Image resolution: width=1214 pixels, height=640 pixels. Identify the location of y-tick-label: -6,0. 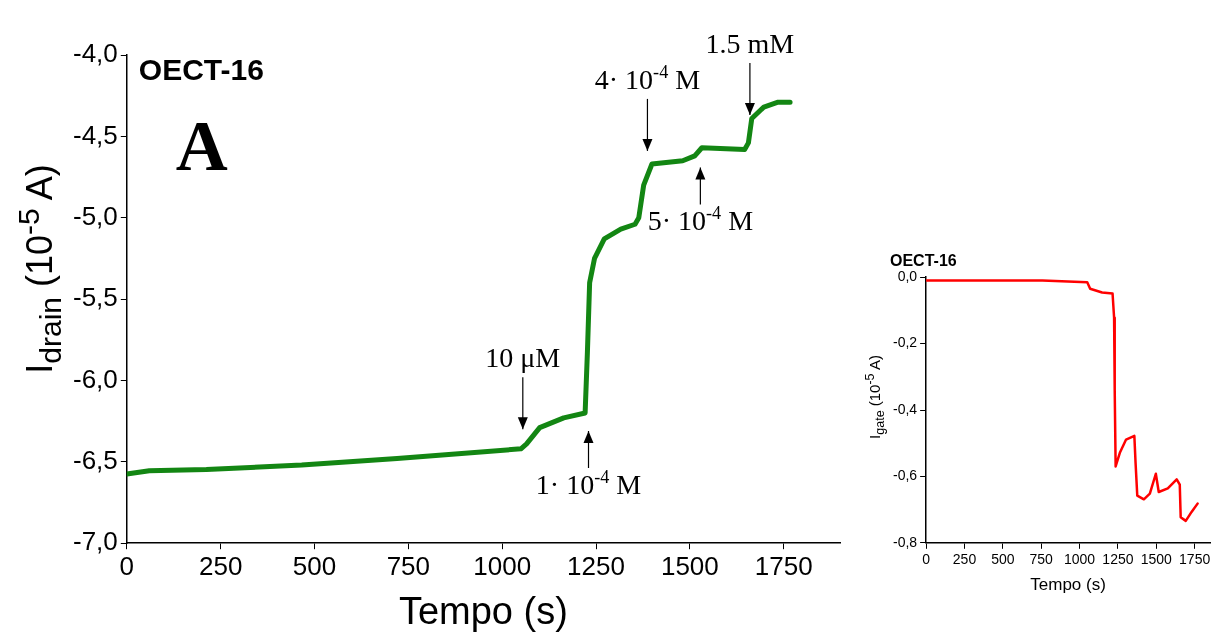
(95, 378).